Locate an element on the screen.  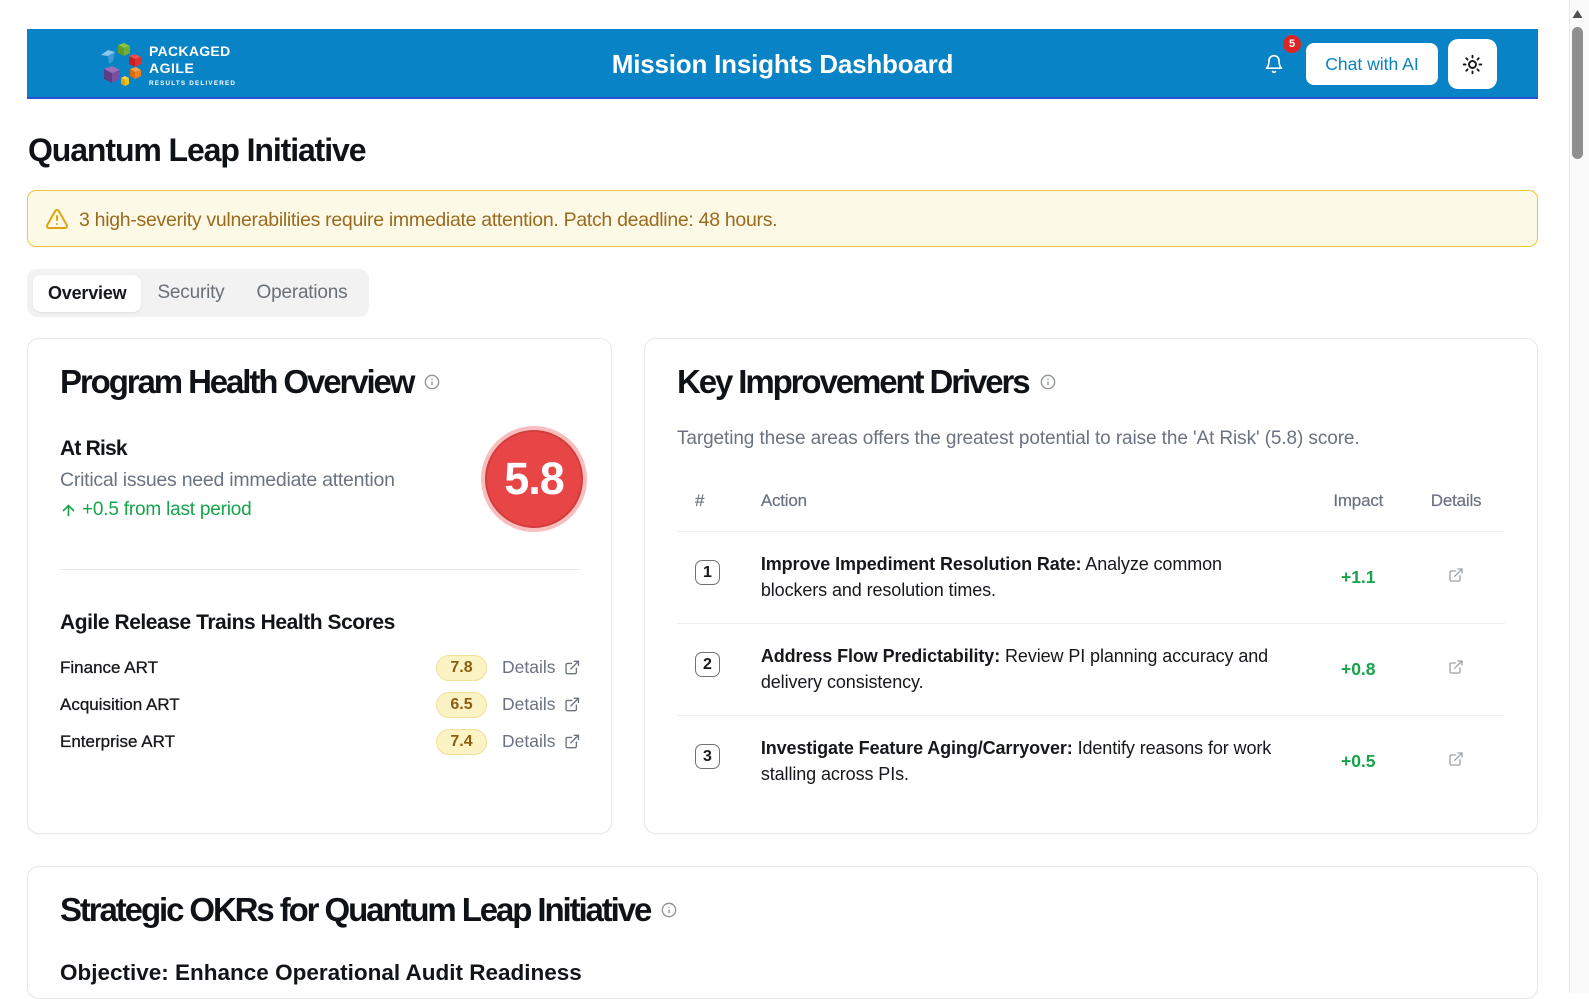
svg-text: PACKAGED is located at coordinates (189, 51).